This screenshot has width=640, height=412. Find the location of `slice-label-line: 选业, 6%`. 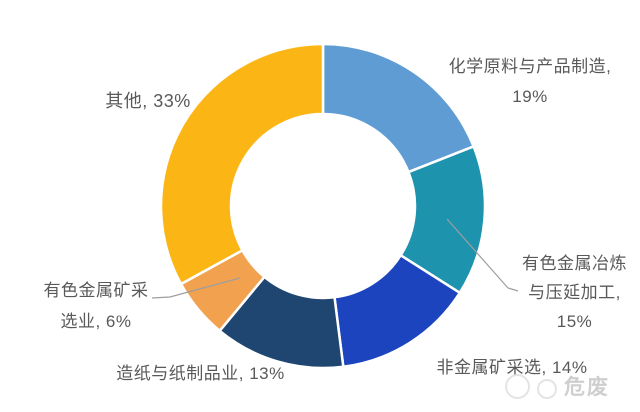

slice-label-line: 选业, 6% is located at coordinates (96, 321).